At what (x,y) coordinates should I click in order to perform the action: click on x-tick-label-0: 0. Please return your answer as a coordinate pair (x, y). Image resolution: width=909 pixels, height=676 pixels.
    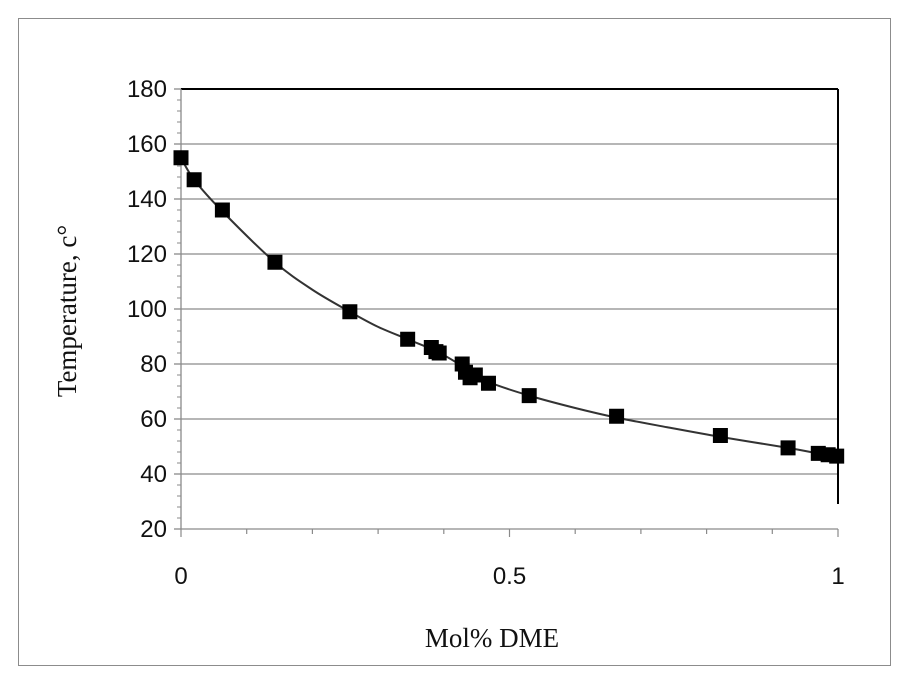
    Looking at the image, I should click on (180, 576).